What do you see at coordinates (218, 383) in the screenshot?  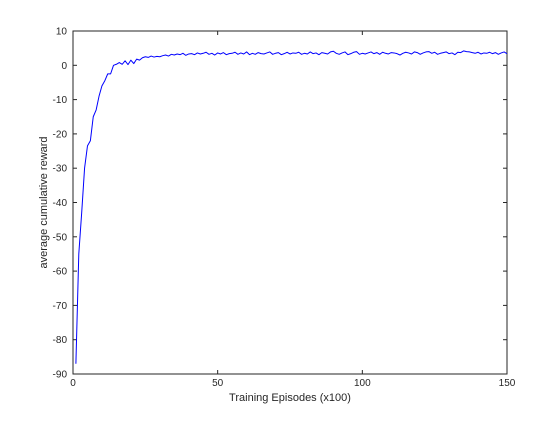 I see `x-tick-label: 50` at bounding box center [218, 383].